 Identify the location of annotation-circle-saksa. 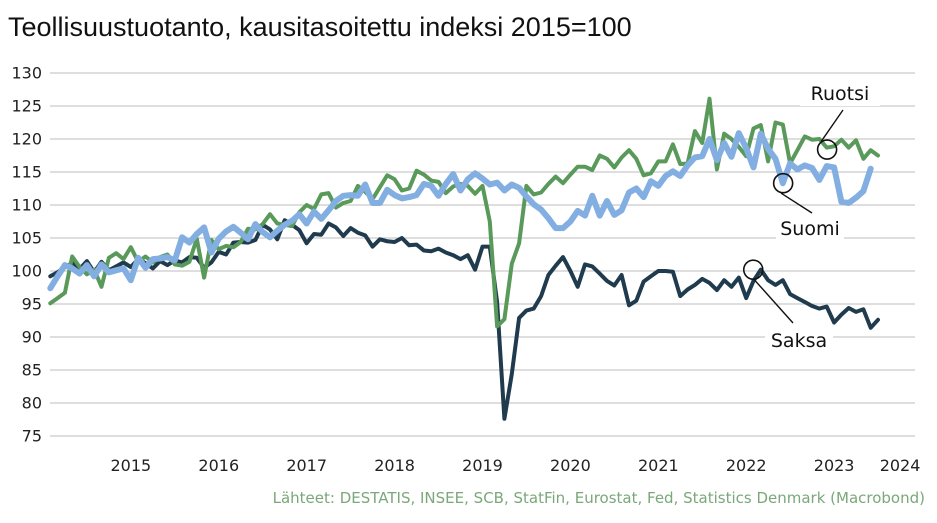
(753, 269).